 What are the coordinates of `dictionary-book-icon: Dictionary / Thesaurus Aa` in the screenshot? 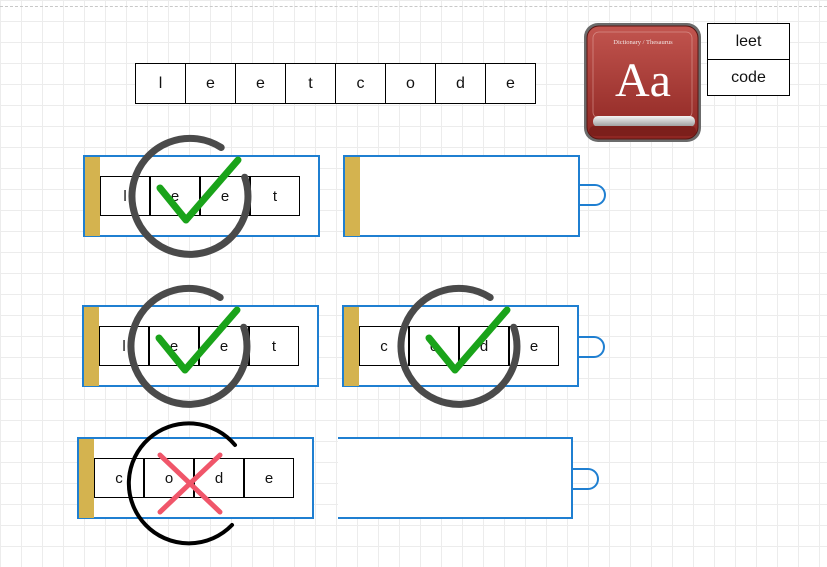 It's located at (642, 82).